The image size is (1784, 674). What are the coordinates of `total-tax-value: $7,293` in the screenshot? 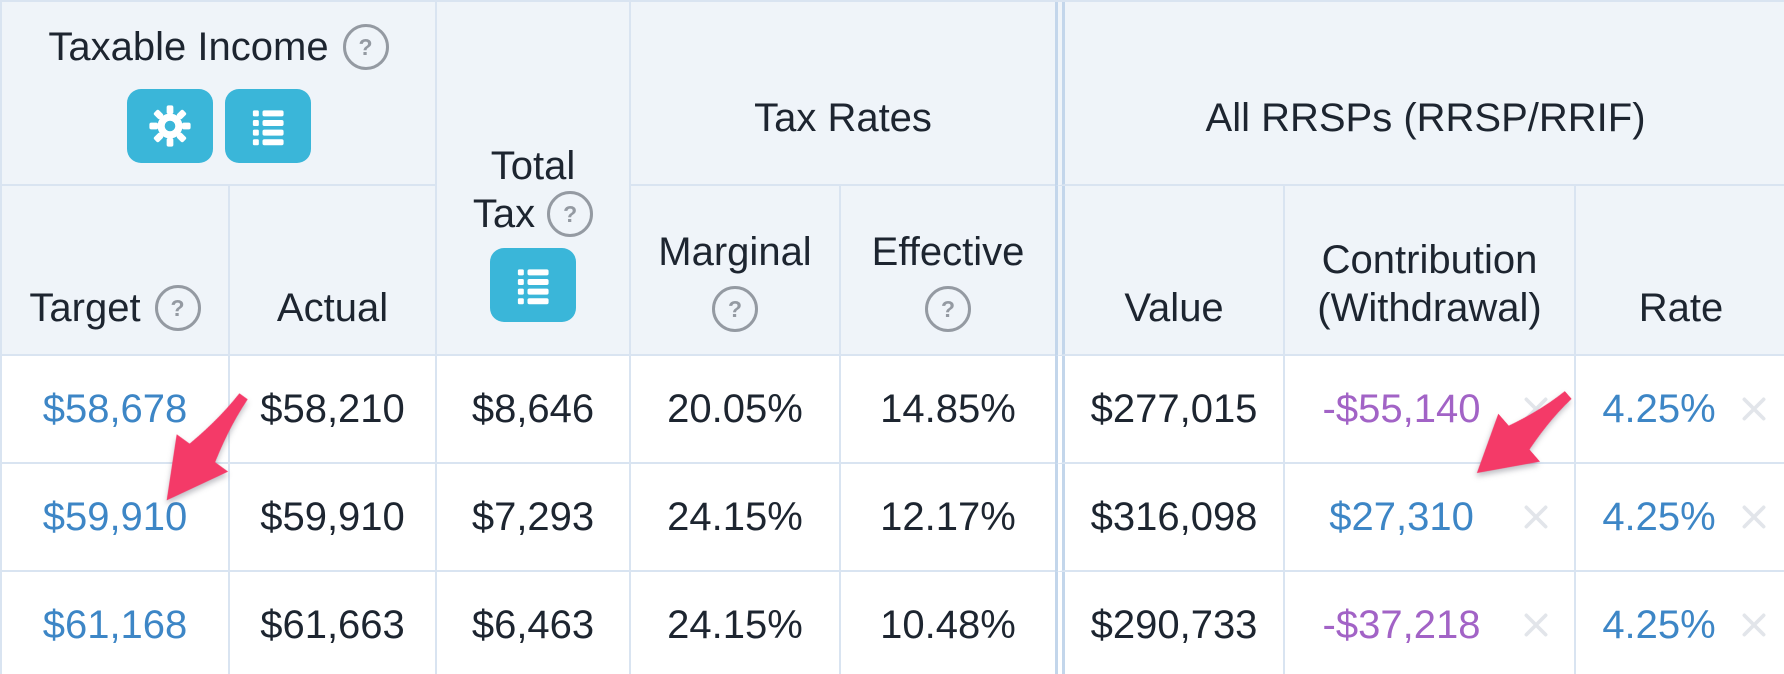 It's located at (533, 517).